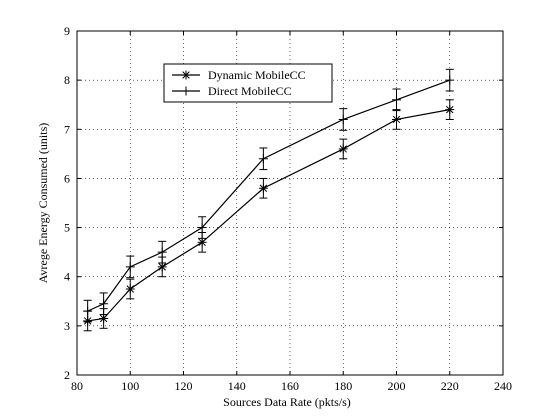 The height and width of the screenshot is (419, 558). I want to click on legend-entry: Direct MobileCC, so click(232, 91).